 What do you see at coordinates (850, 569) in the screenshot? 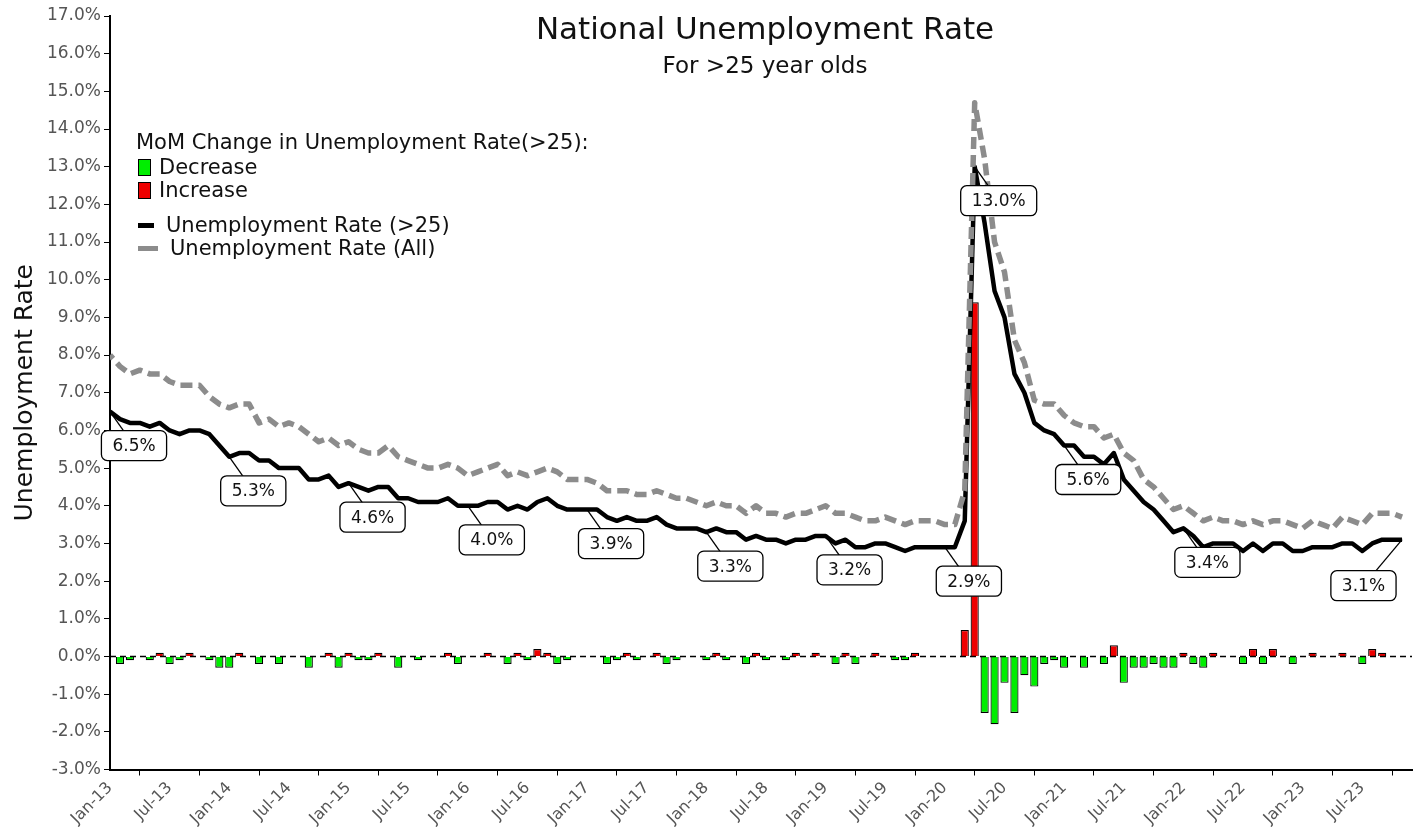
I see `annotation: 3.2%` at bounding box center [850, 569].